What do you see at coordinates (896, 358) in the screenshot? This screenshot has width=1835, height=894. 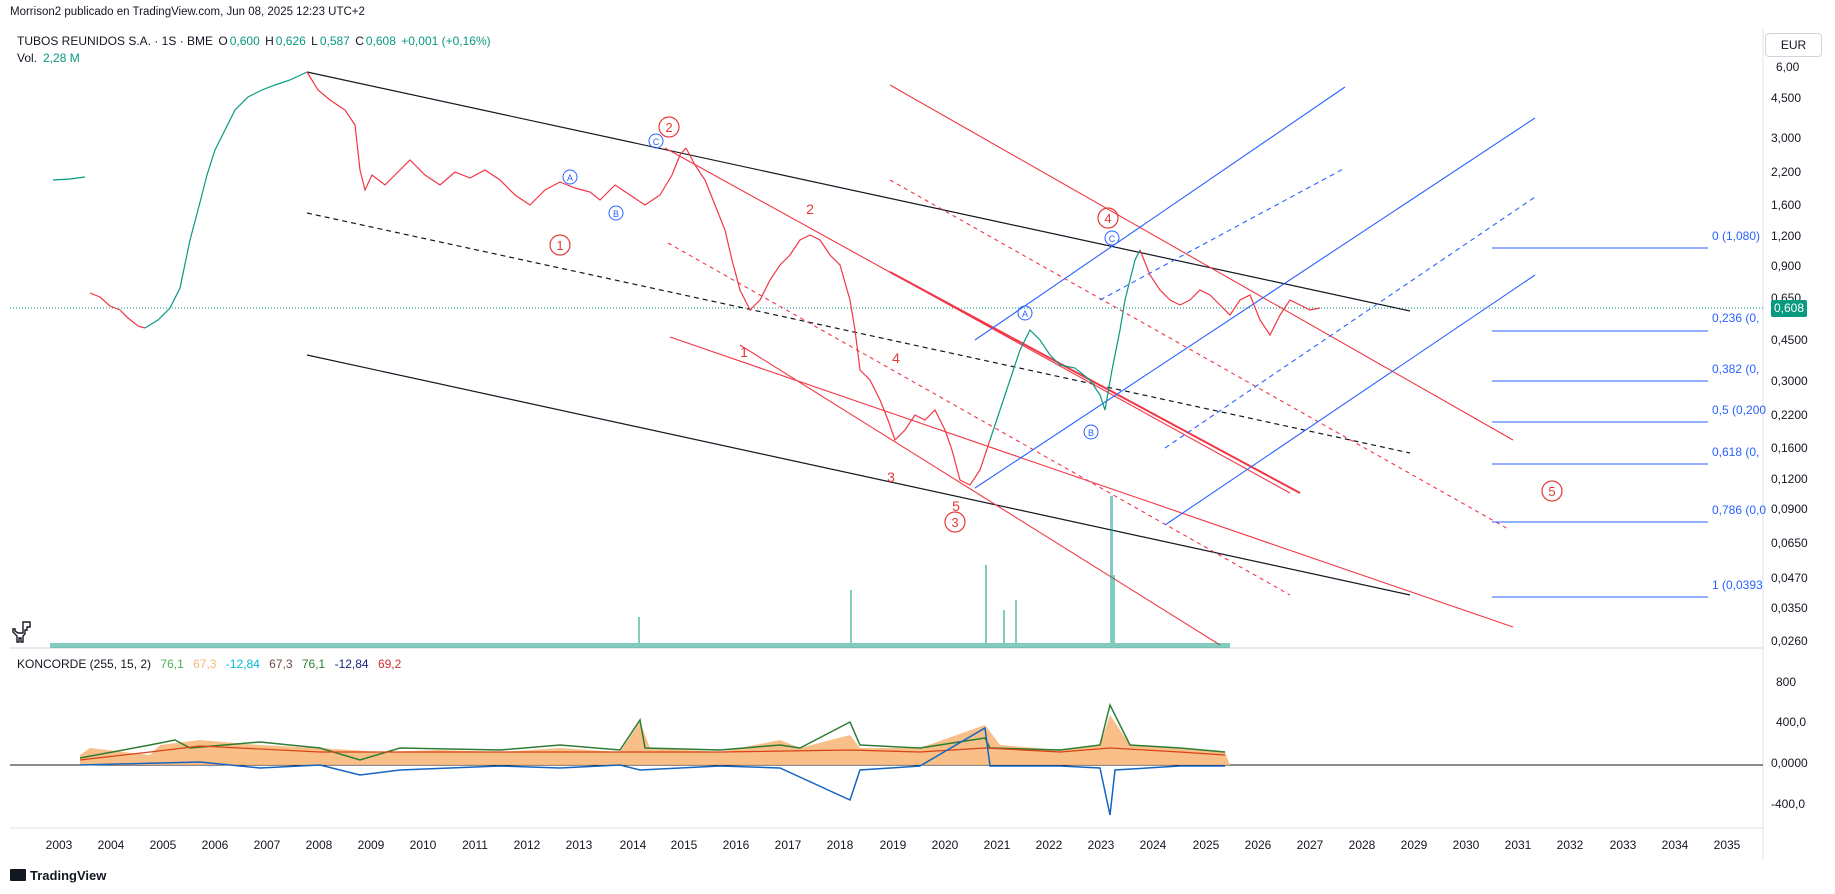 I see `wave-plain-4: 4` at bounding box center [896, 358].